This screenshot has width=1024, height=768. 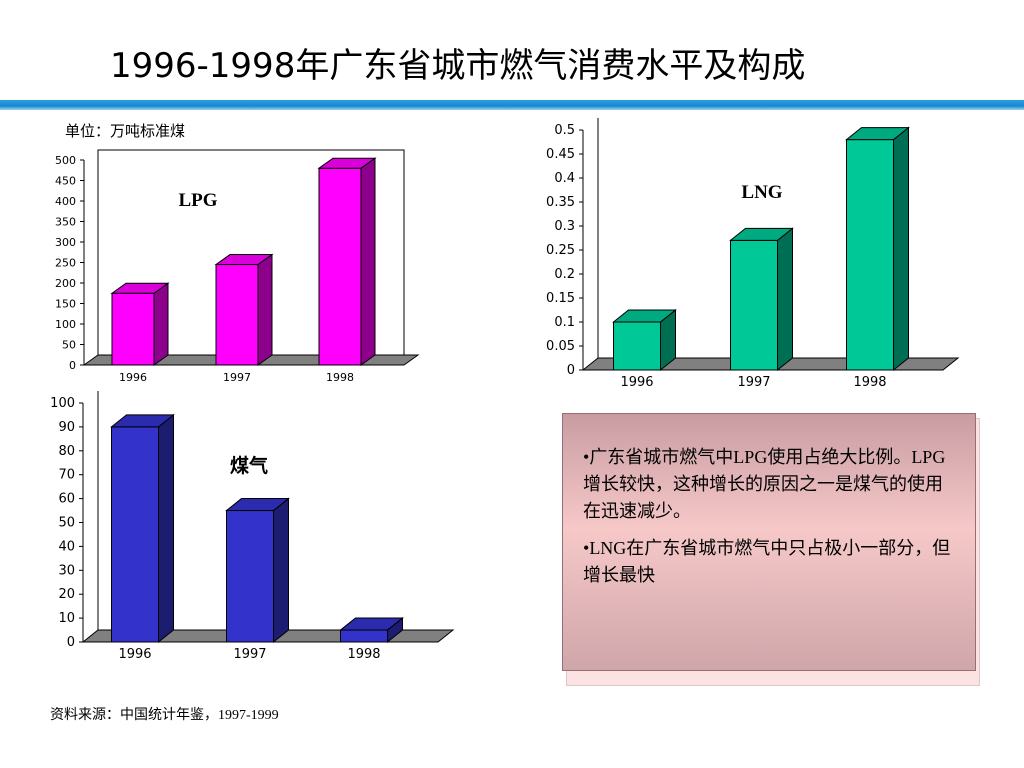 I want to click on unit-label: 单位：万吨标准煤, so click(x=125, y=132).